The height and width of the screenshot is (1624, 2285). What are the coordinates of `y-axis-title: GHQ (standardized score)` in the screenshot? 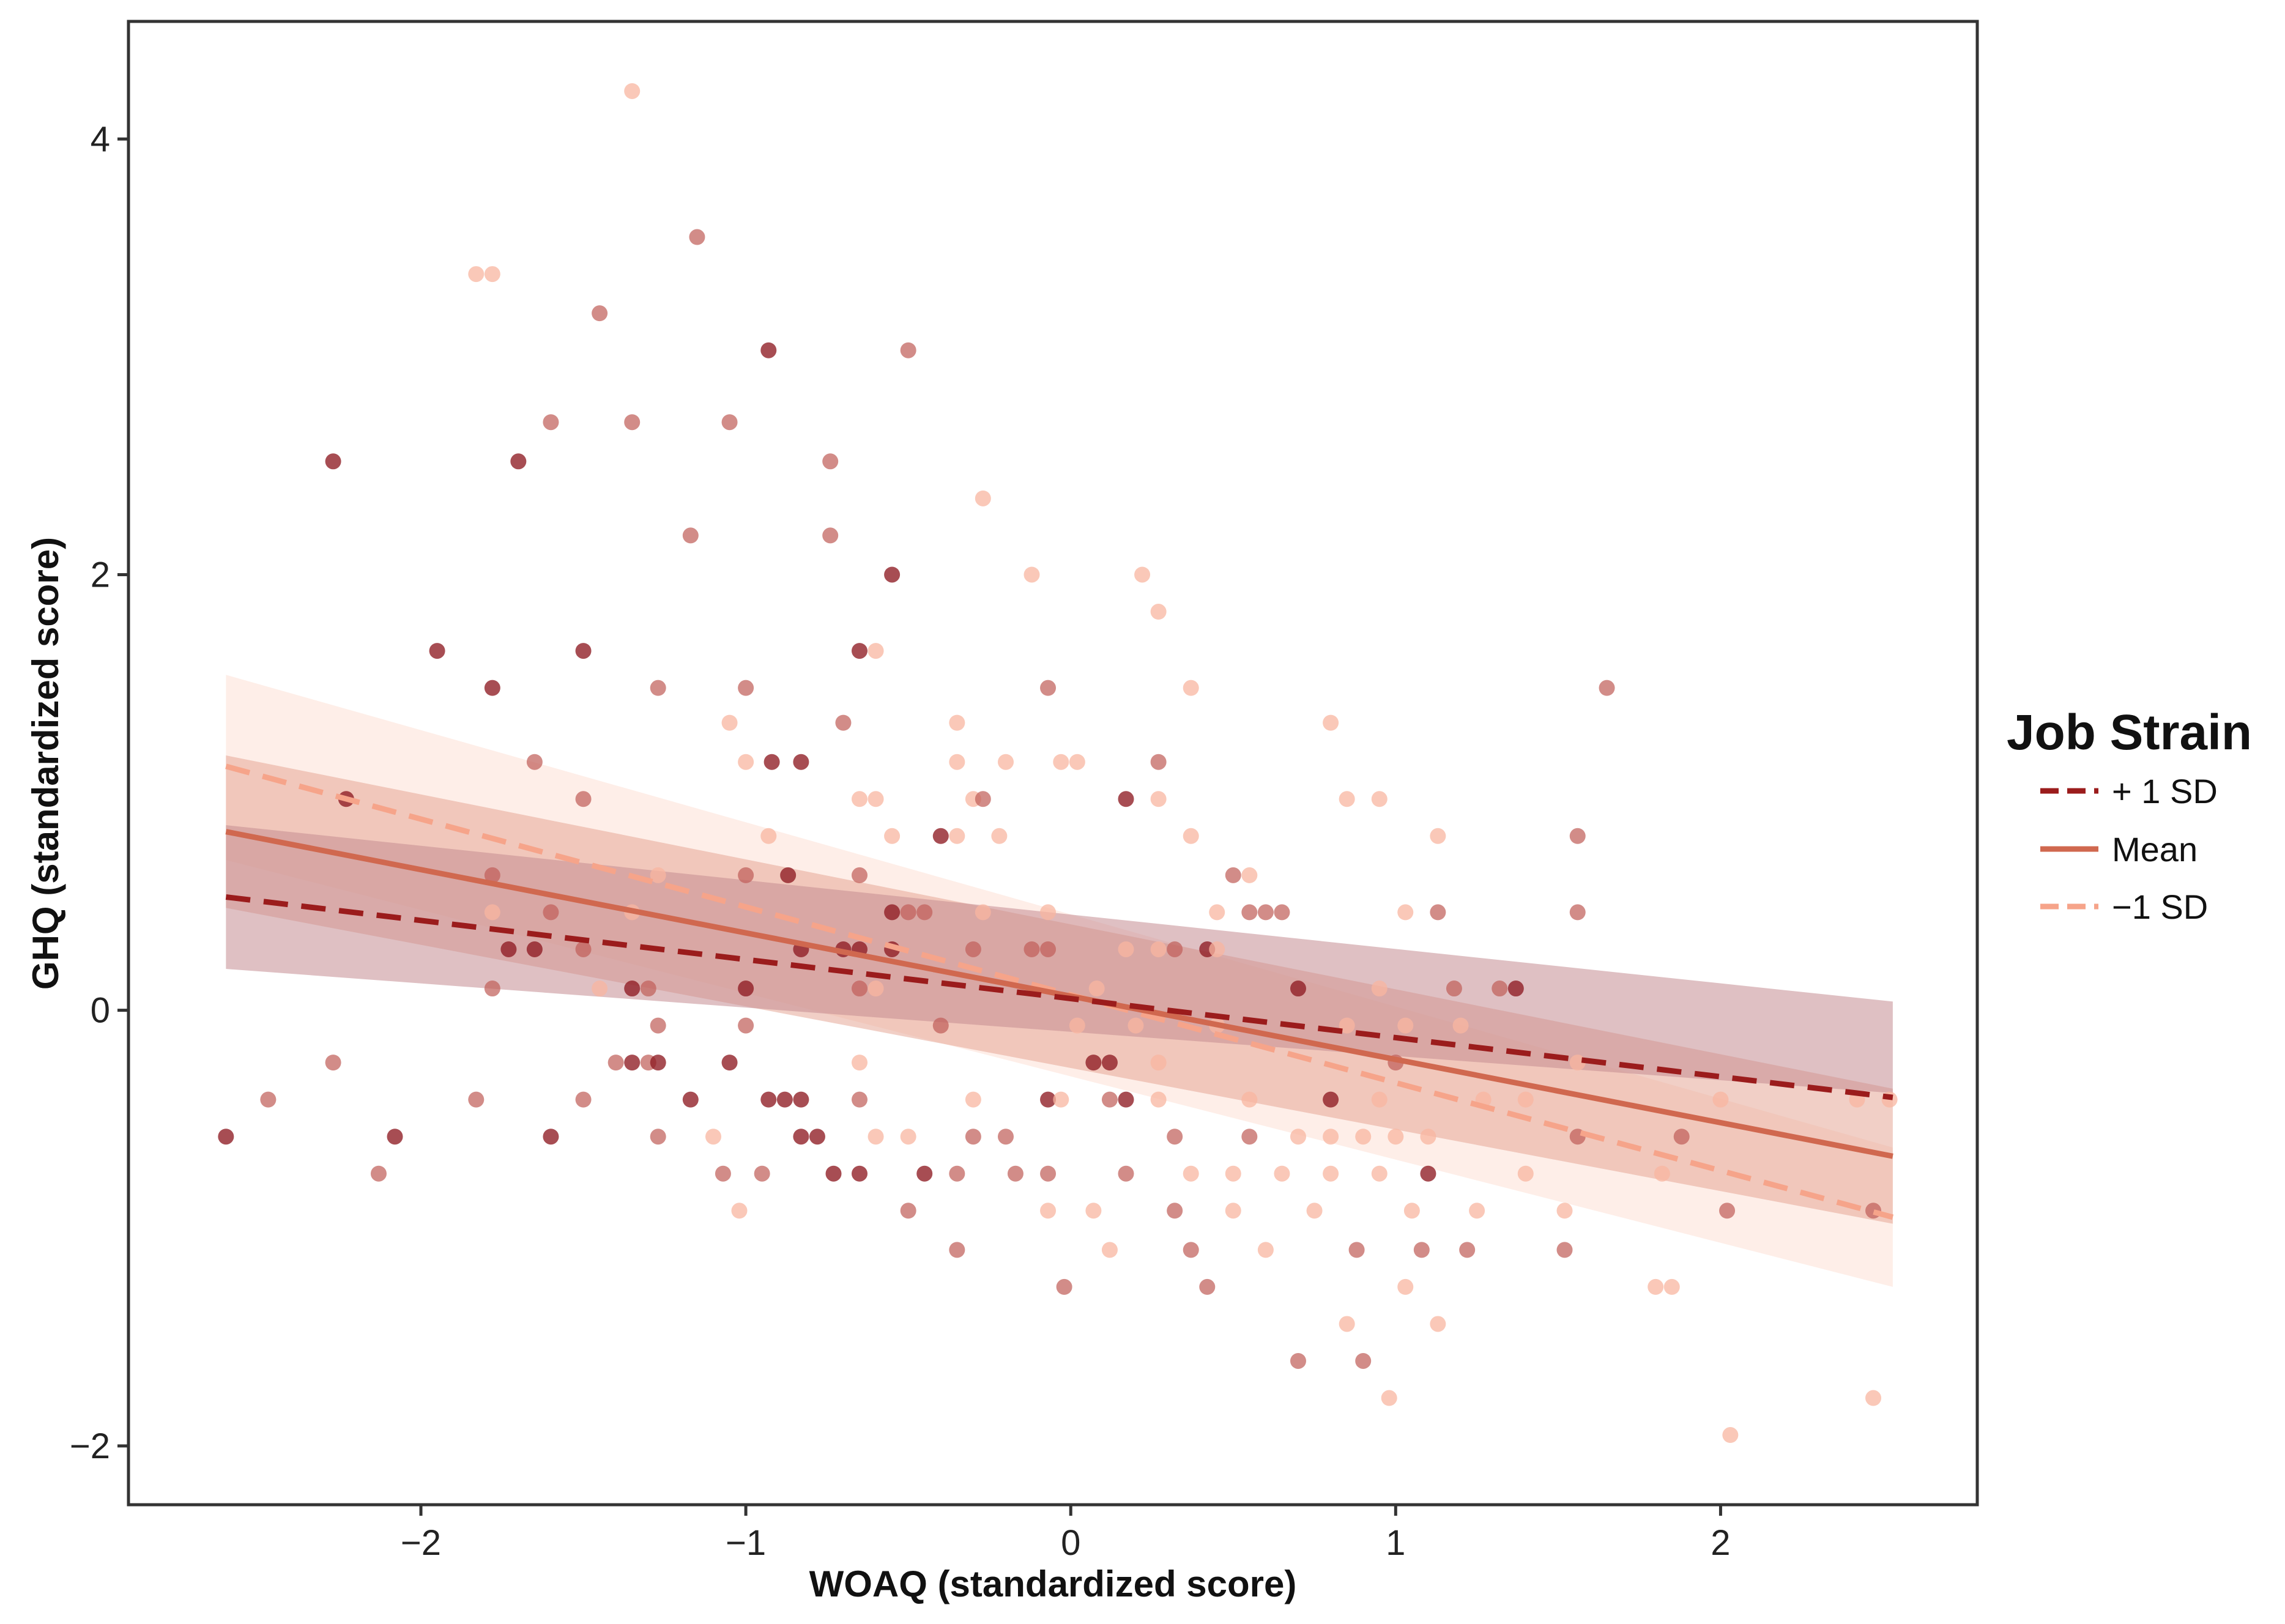 It's located at (45, 763).